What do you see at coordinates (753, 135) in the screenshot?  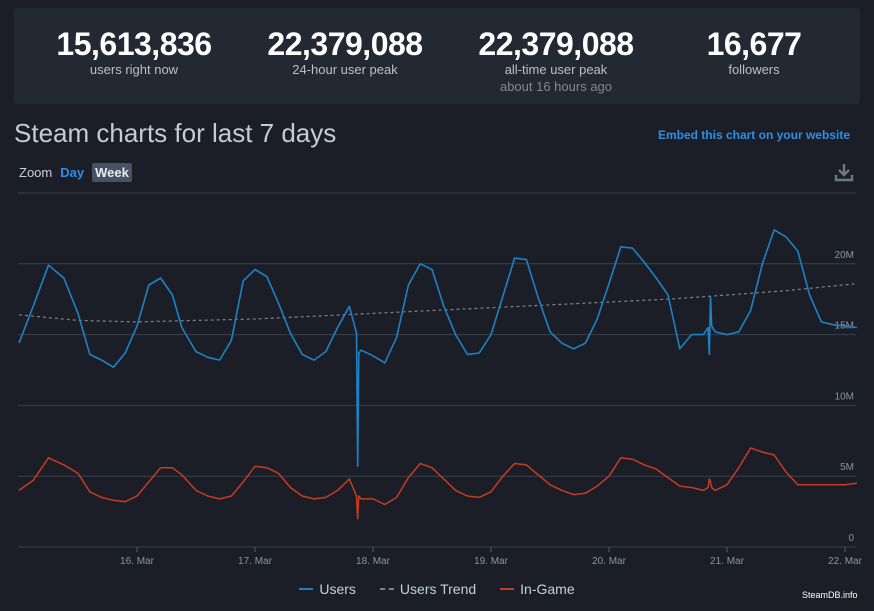 I see `embed-chart-link: Embed this chart on your website` at bounding box center [753, 135].